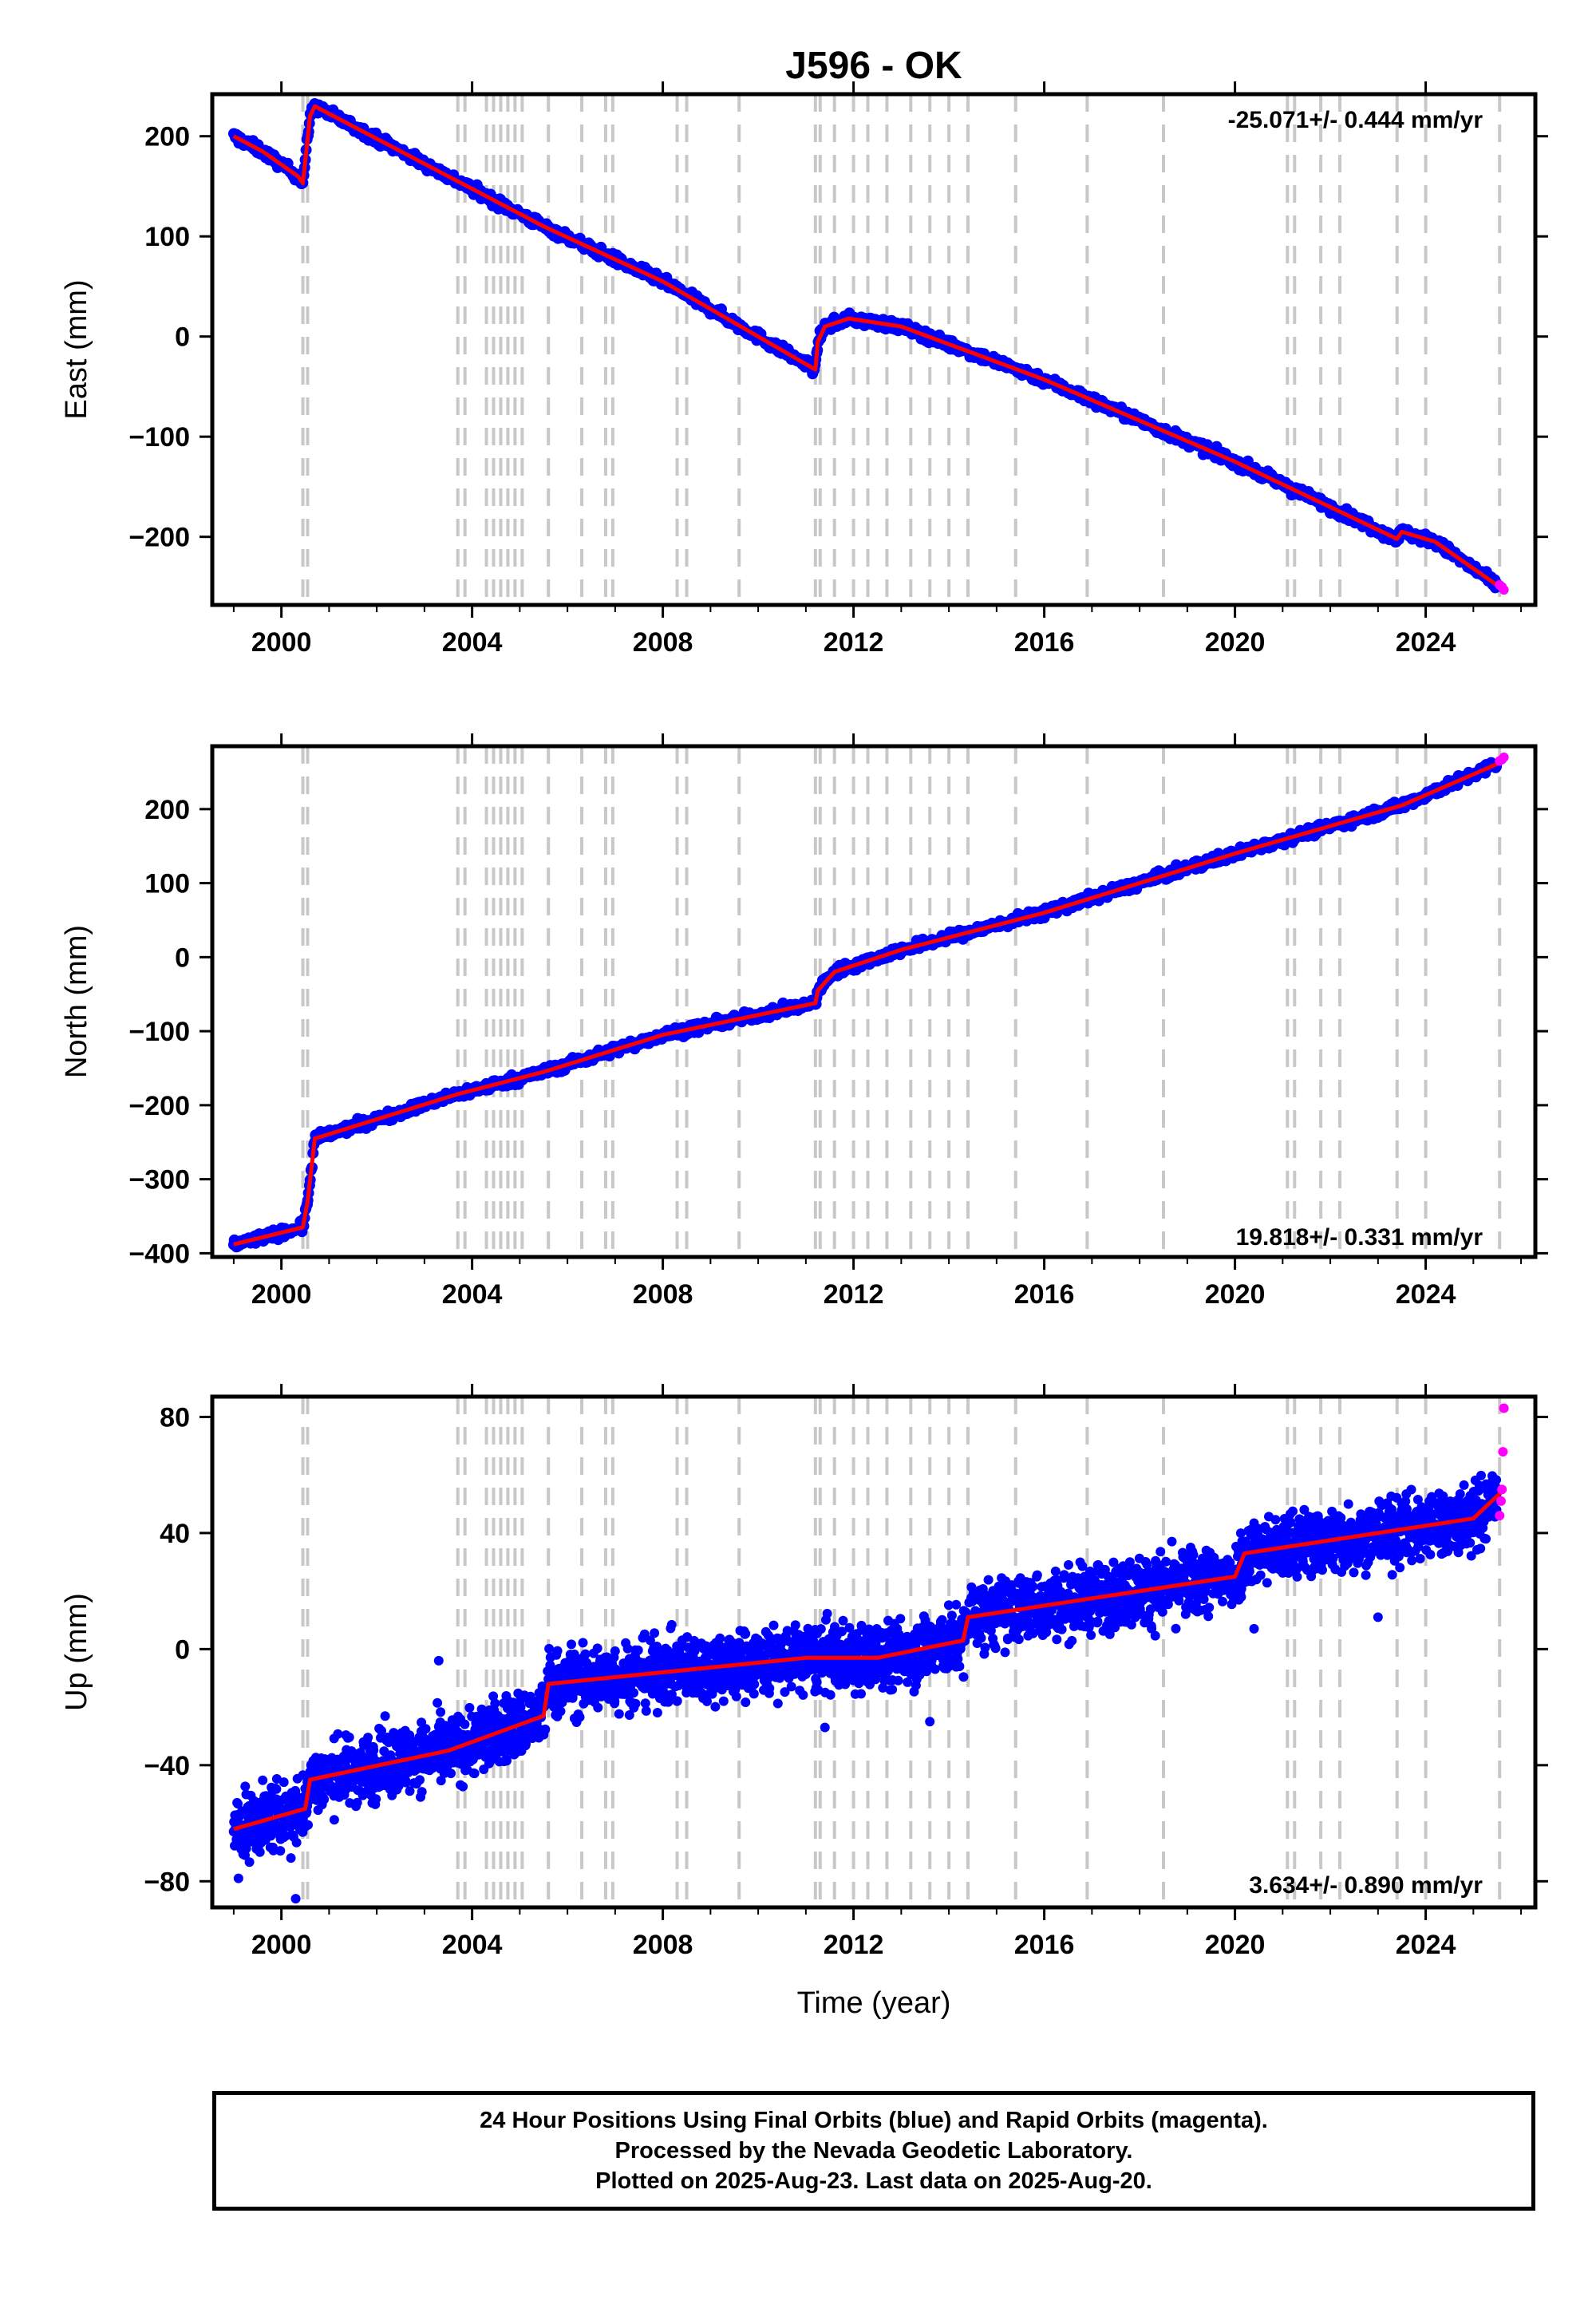  I want to click on y-axis-label: East (mm), so click(76, 349).